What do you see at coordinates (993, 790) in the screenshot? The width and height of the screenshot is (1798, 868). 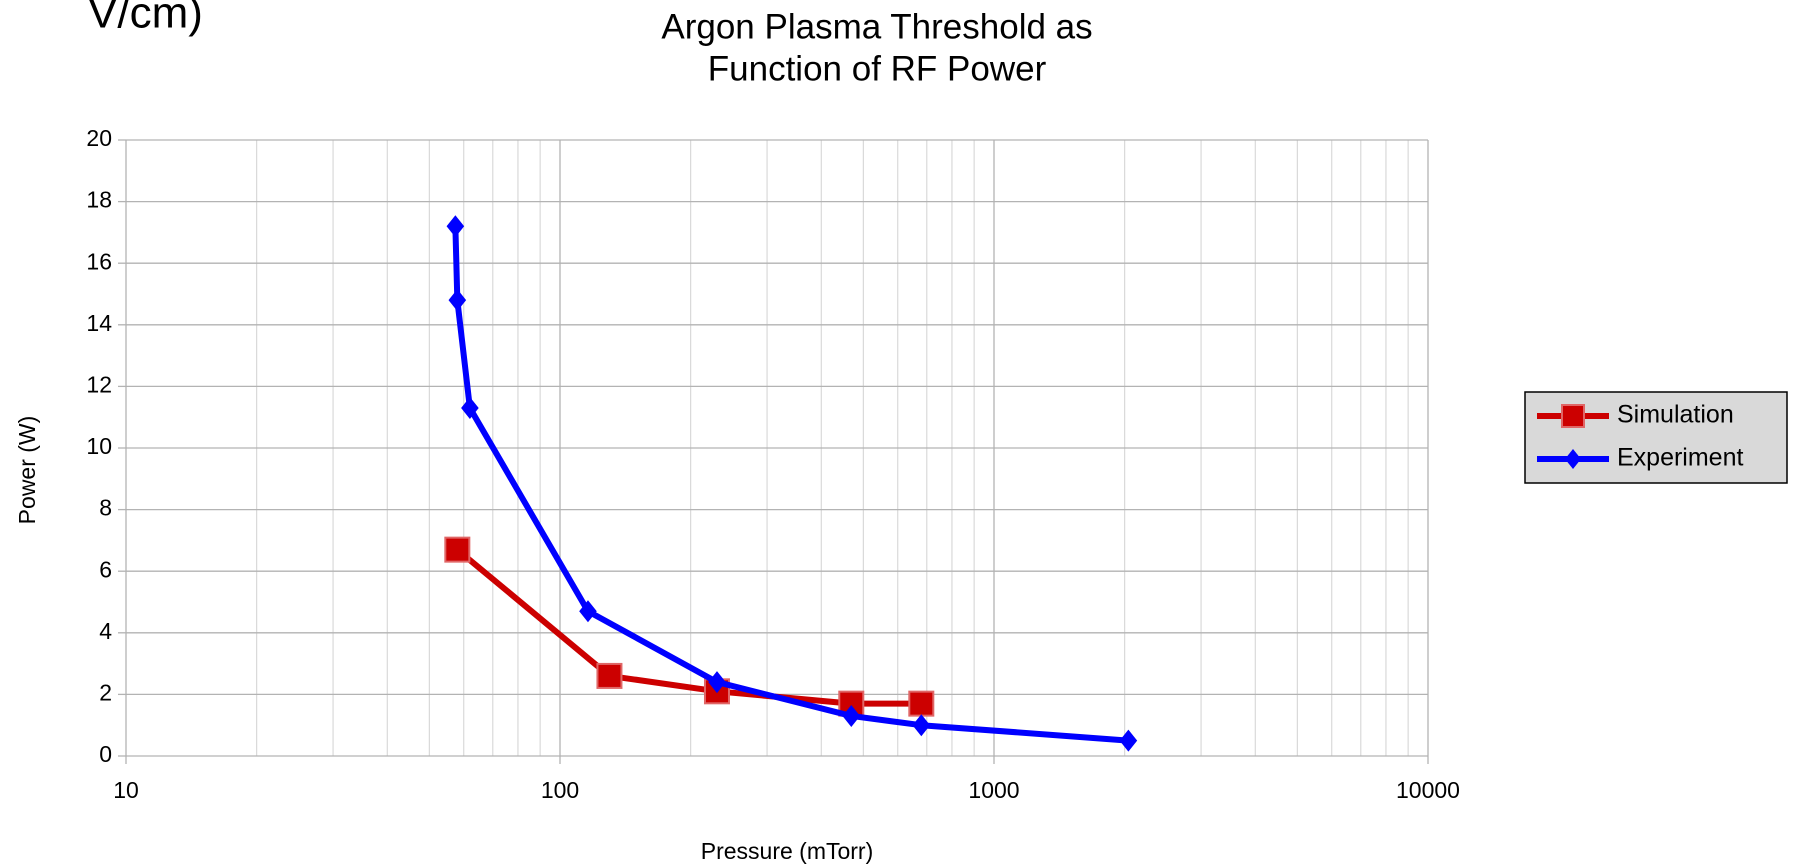 I see `x-tick-label: 1000` at bounding box center [993, 790].